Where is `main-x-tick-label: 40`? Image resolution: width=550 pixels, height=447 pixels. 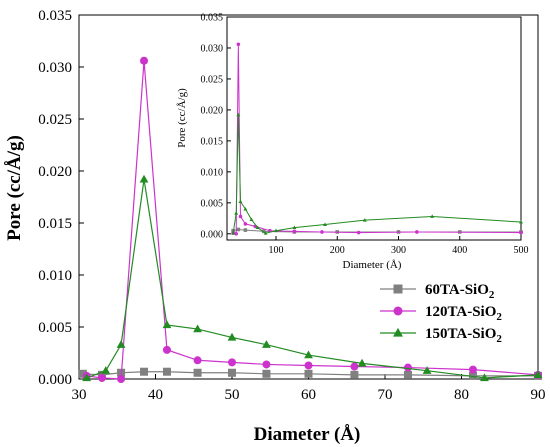
main-x-tick-label: 40 is located at coordinates (155, 395).